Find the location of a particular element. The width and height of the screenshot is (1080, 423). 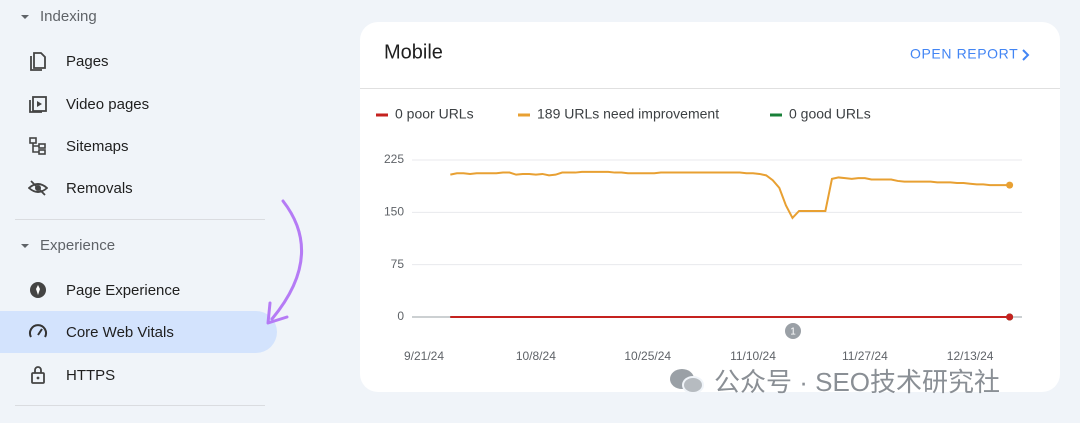

gauge-icon is located at coordinates (38, 331).